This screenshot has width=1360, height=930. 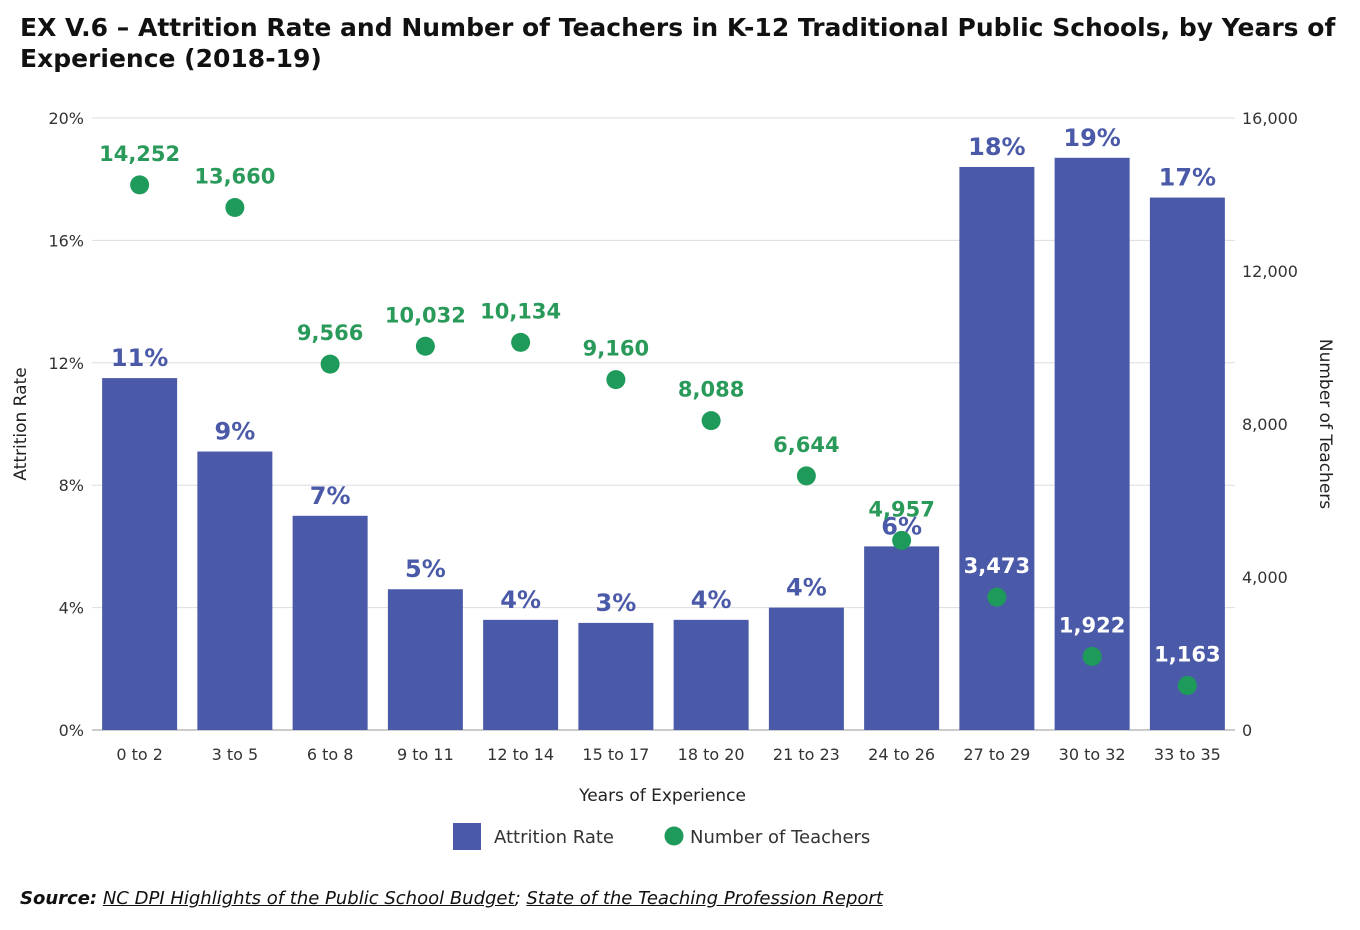 I want to click on bar-value-label: 3%, so click(x=616, y=603).